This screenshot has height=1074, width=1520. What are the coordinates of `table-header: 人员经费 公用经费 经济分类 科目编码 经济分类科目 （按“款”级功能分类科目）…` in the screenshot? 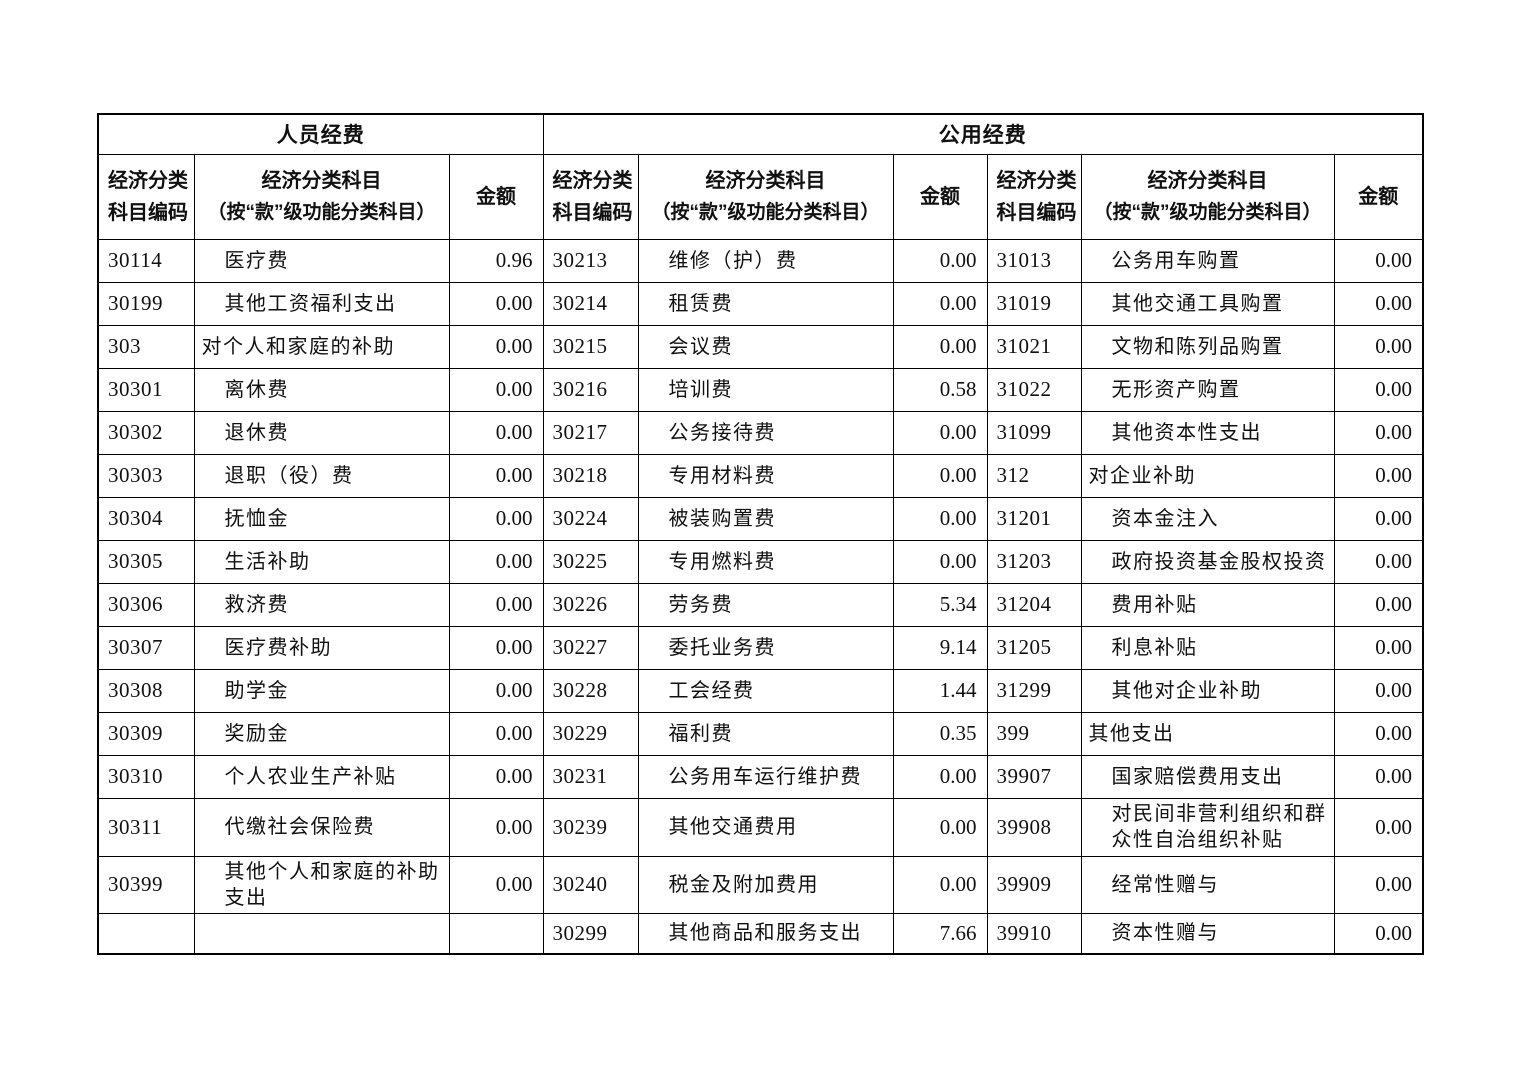 It's located at (760, 176).